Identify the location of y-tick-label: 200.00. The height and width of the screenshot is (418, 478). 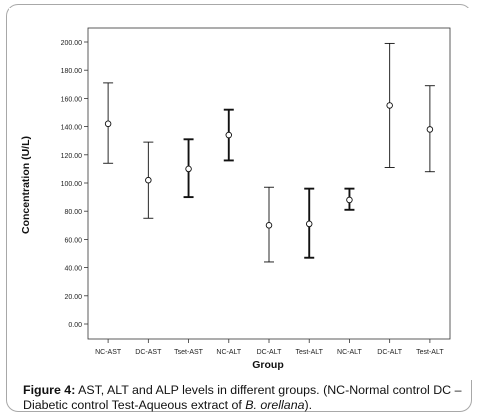
(72, 43).